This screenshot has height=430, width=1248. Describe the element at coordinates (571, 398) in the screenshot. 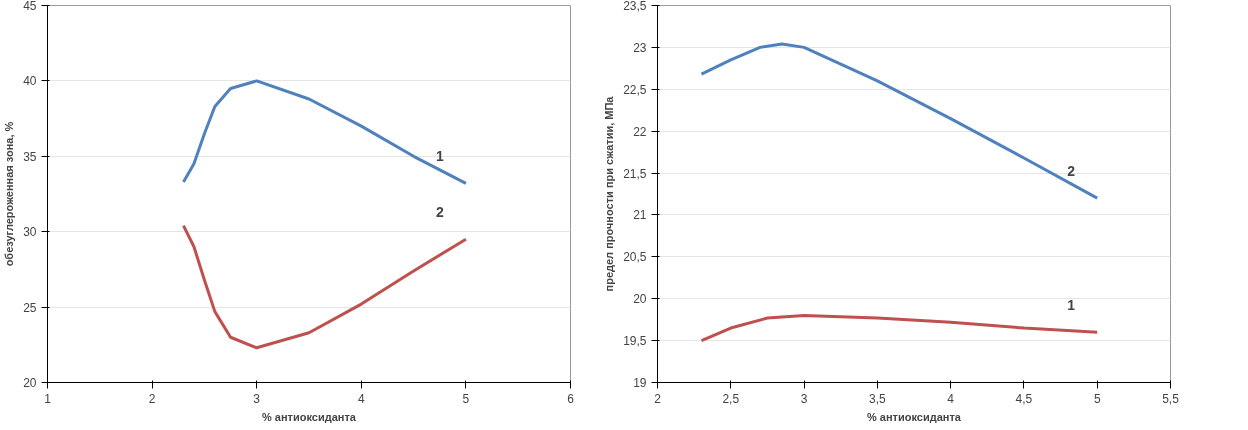

I see `x-tick-label: 6` at that location.